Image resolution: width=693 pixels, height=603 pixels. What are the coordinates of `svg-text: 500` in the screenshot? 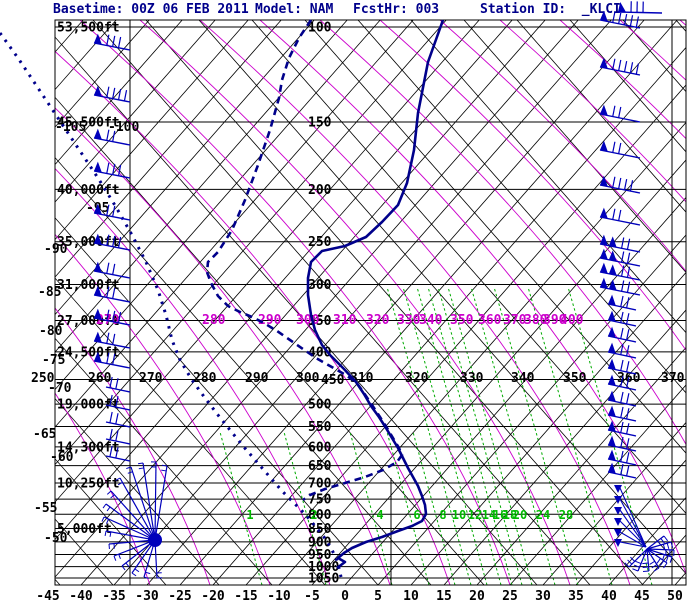 It's located at (320, 405).